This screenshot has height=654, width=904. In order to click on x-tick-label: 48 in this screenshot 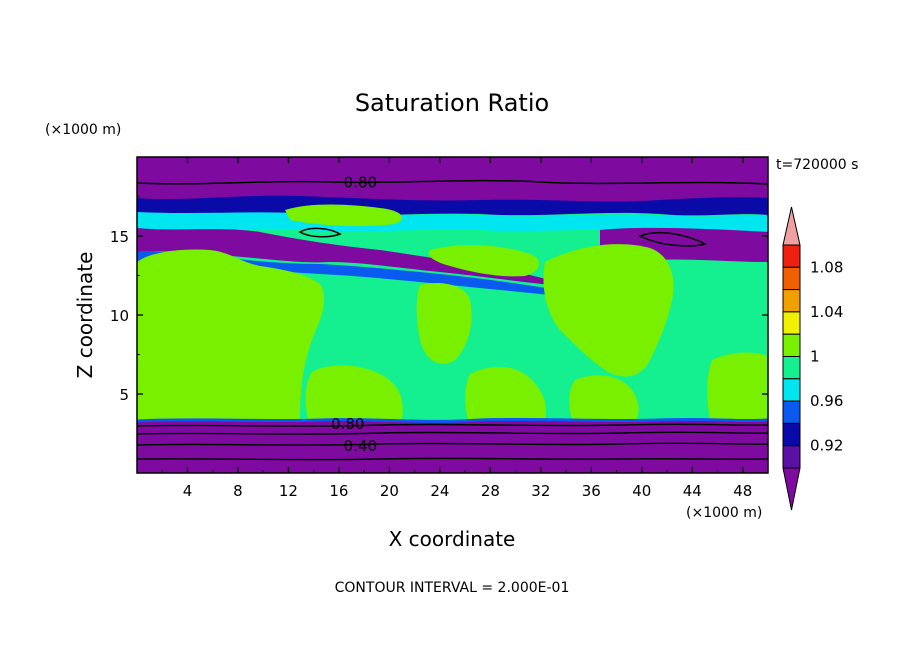, I will do `click(742, 491)`.